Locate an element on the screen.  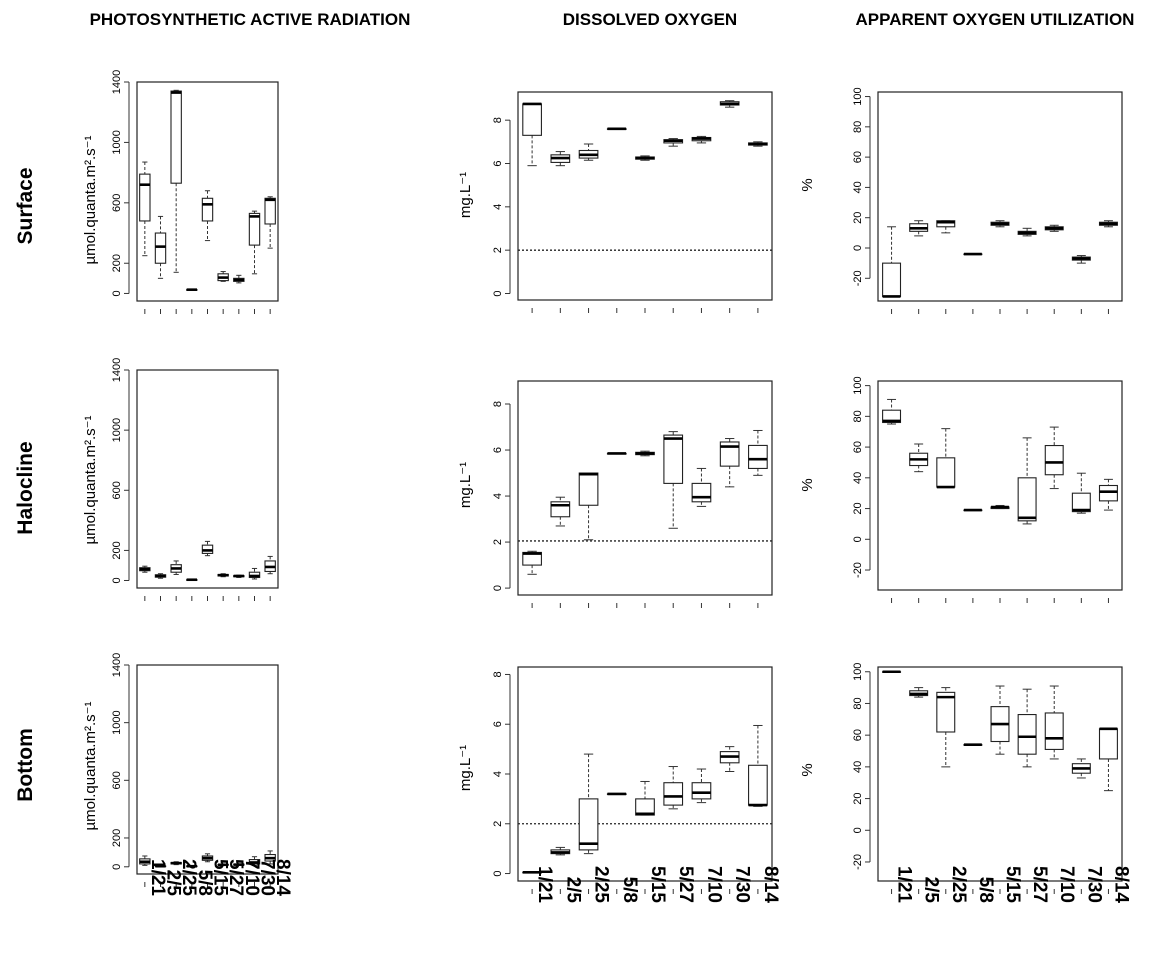
y-tick-label-par-surface: 1400 is located at coordinates (117, 82).